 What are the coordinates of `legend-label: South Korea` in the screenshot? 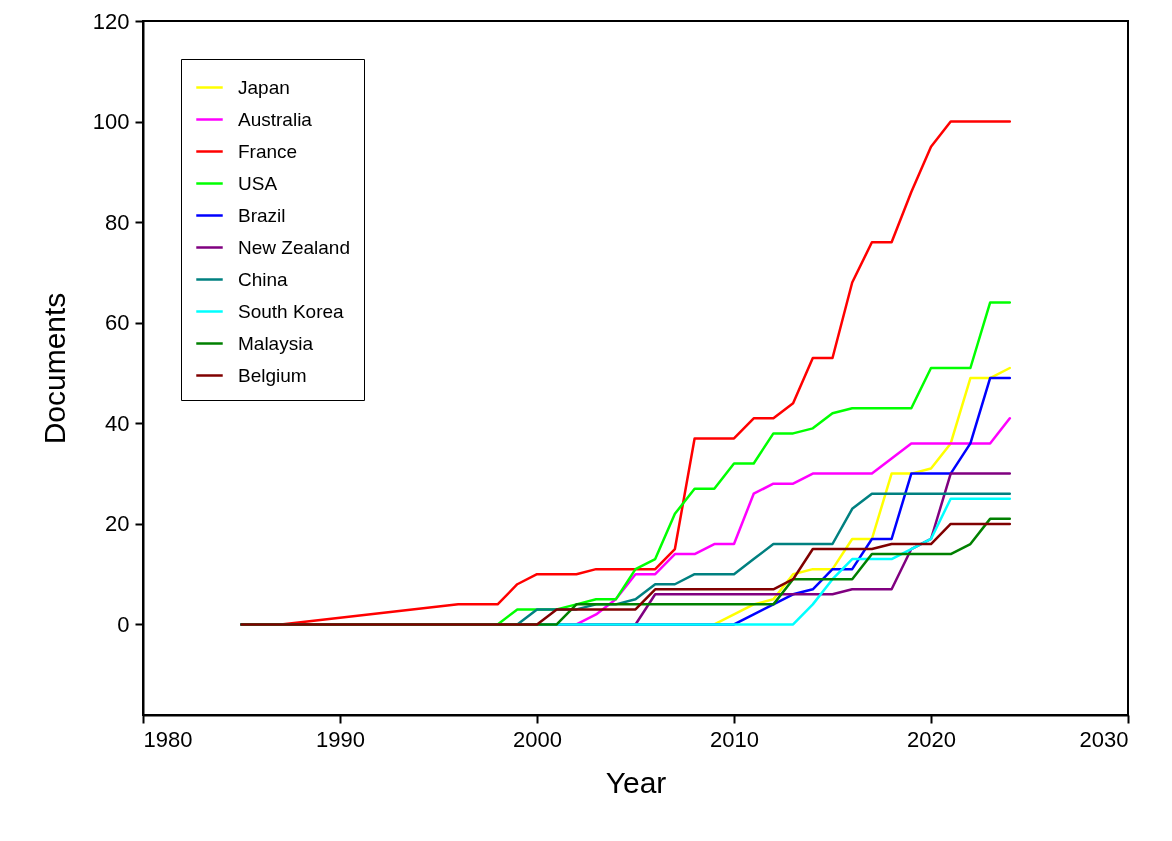 It's located at (291, 311).